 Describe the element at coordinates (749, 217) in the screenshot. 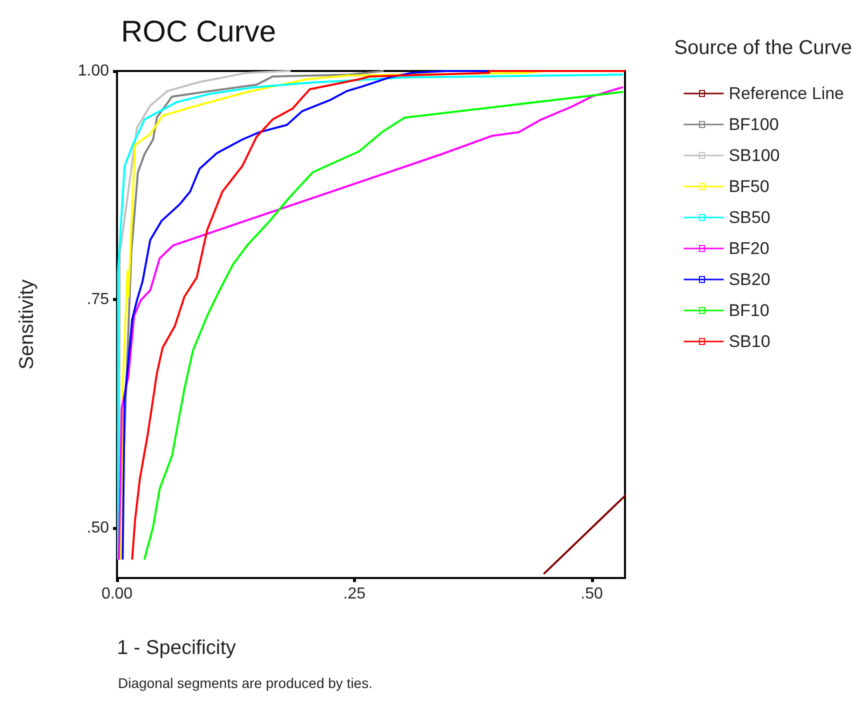

I see `legend-label: SB50` at that location.